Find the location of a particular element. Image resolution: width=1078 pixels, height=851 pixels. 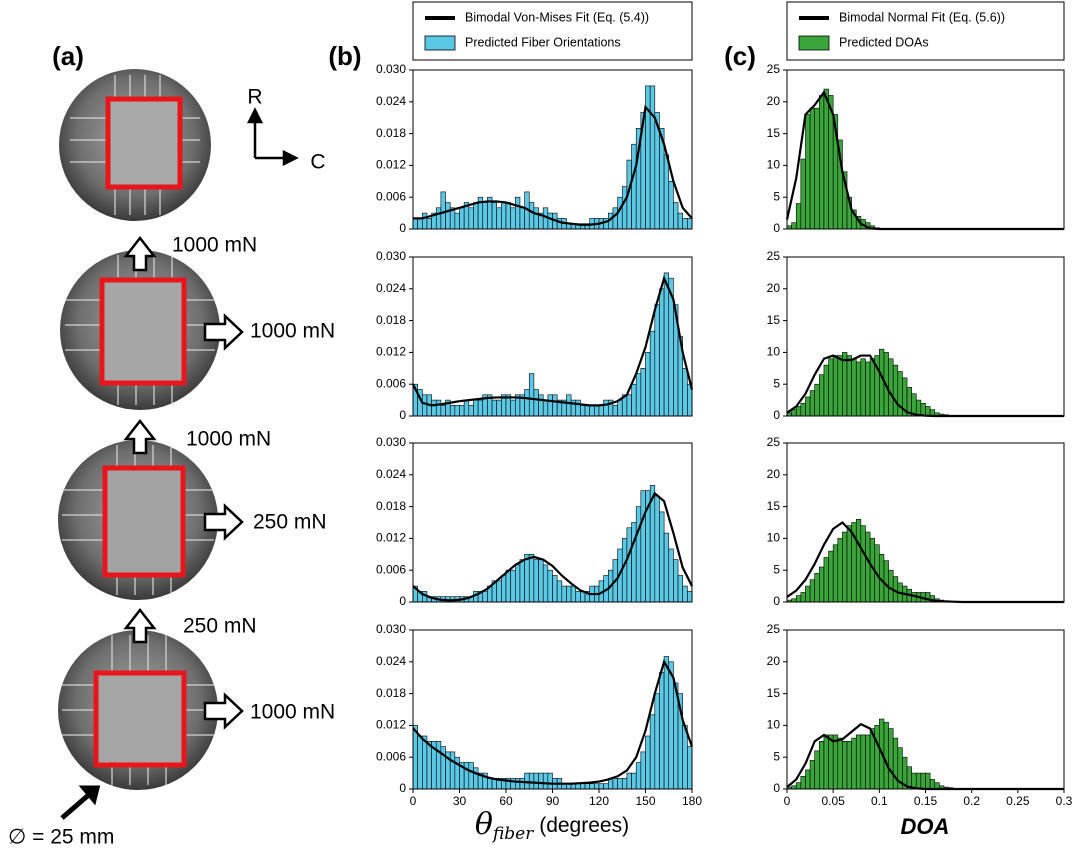

x-axis-symbol: θ is located at coordinates (484, 824).